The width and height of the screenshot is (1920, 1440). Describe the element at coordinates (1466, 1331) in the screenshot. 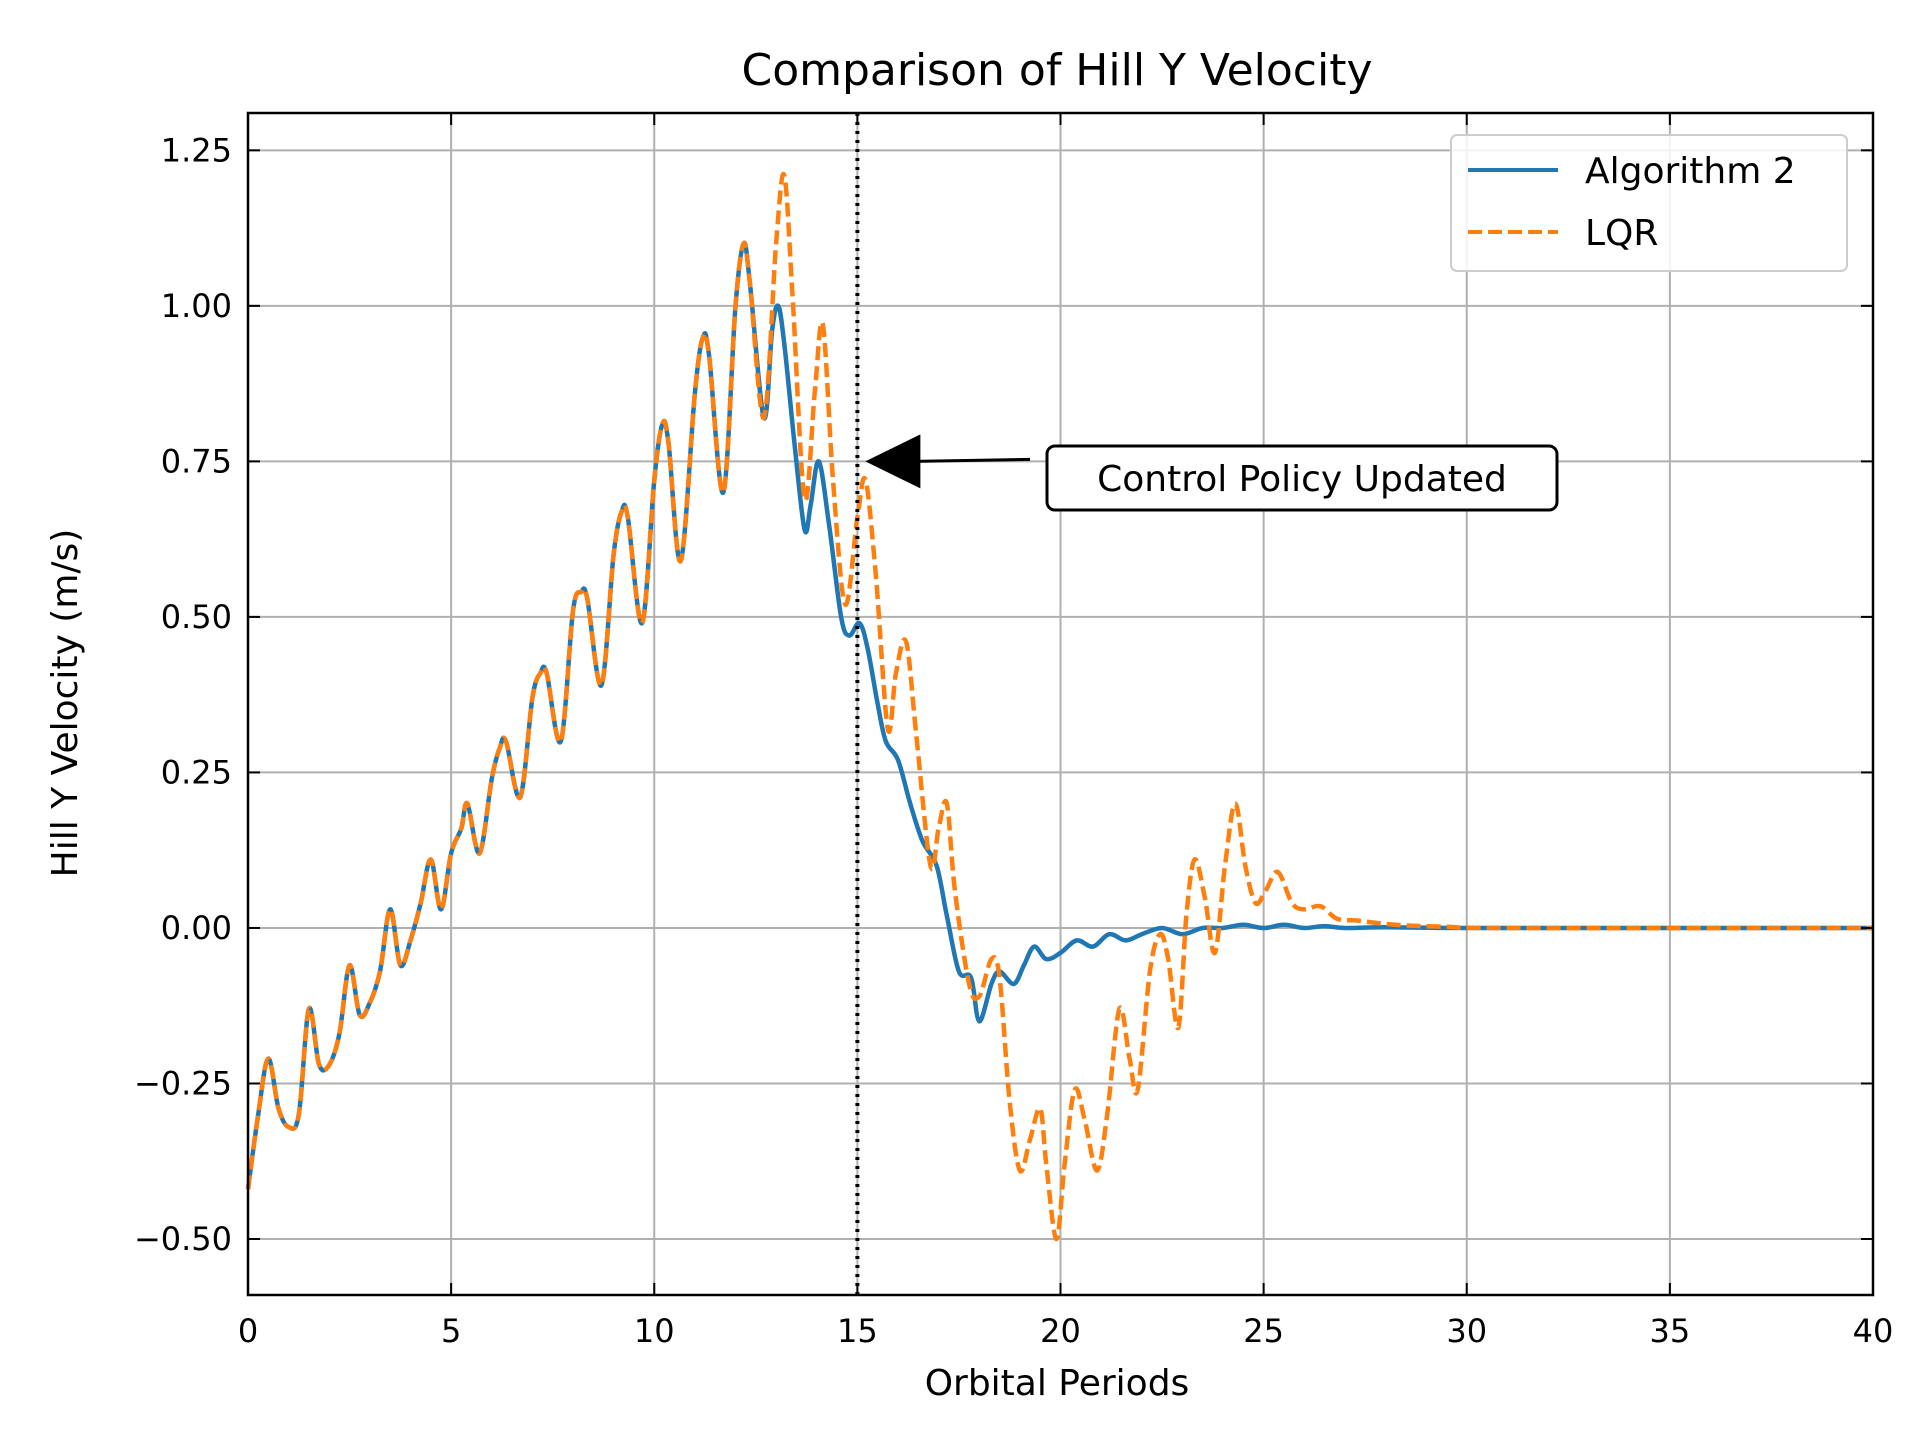

I see `x-tick-label: 30` at that location.